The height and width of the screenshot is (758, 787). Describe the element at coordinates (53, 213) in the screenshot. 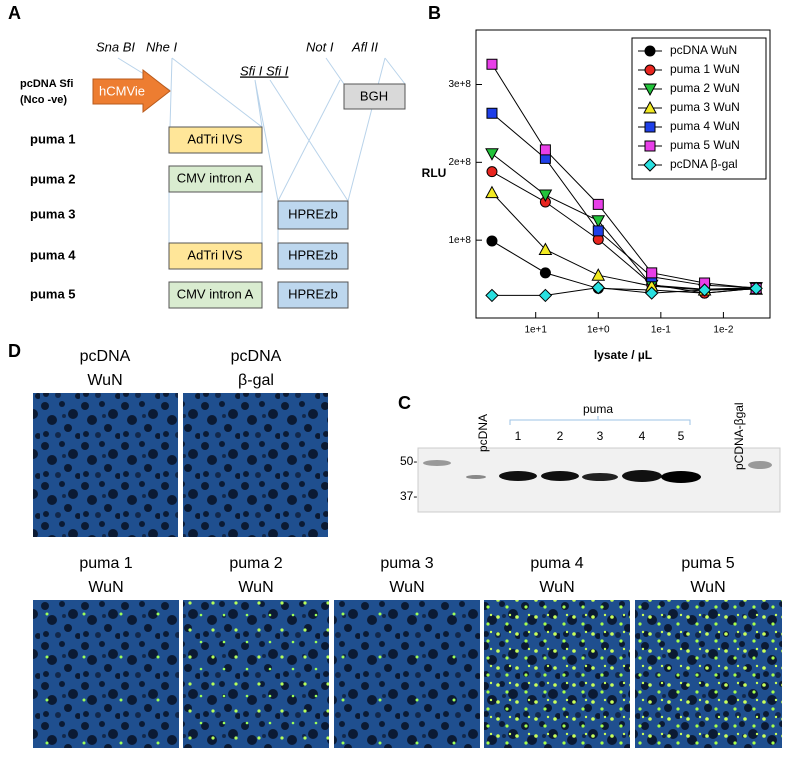

I see `row-label: puma 3` at that location.